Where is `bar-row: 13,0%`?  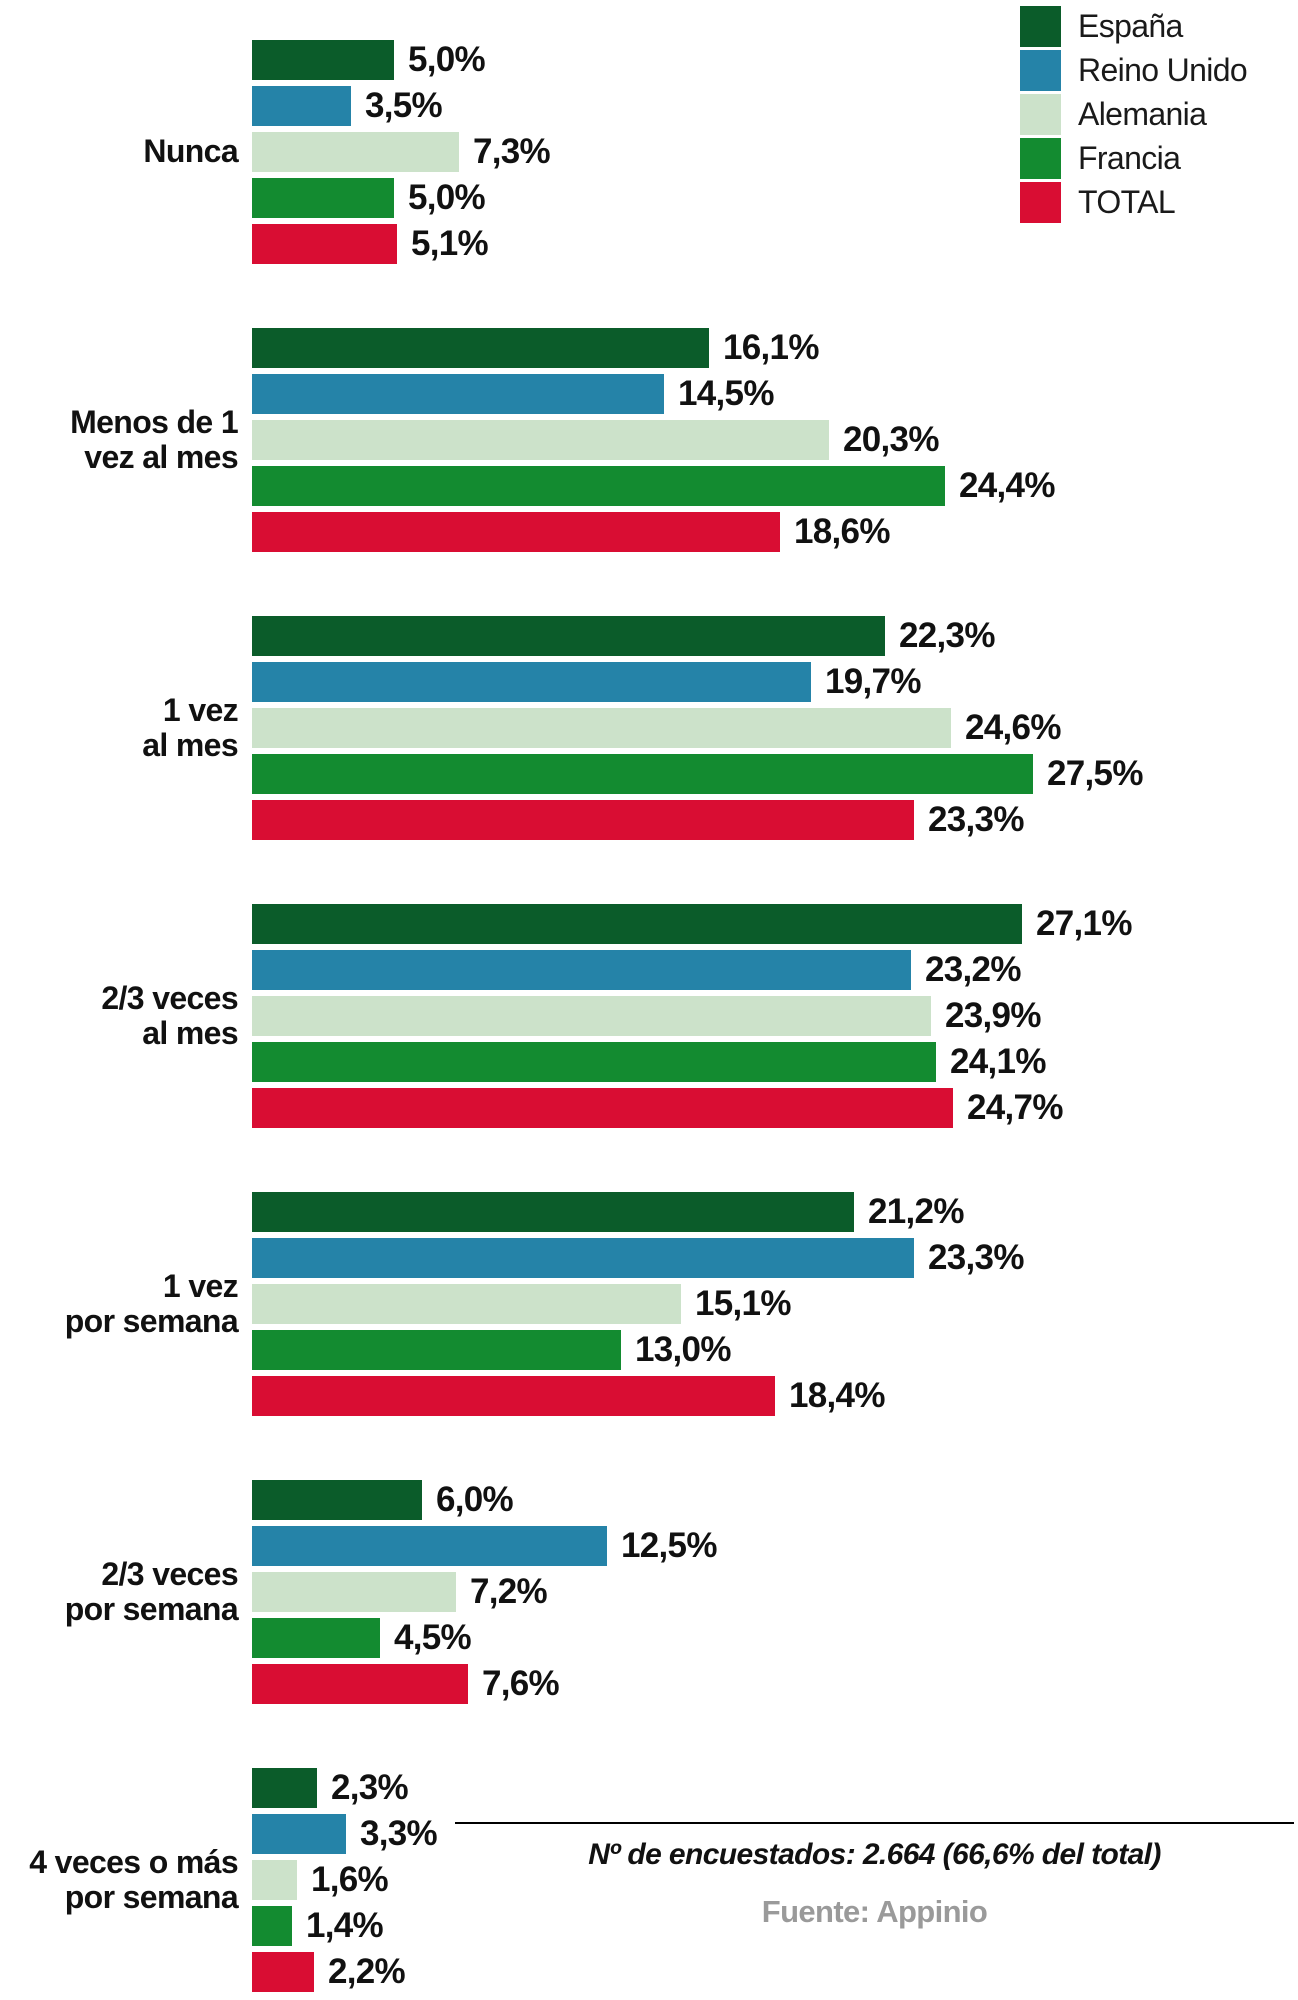 bar-row: 13,0% is located at coordinates (638, 1350).